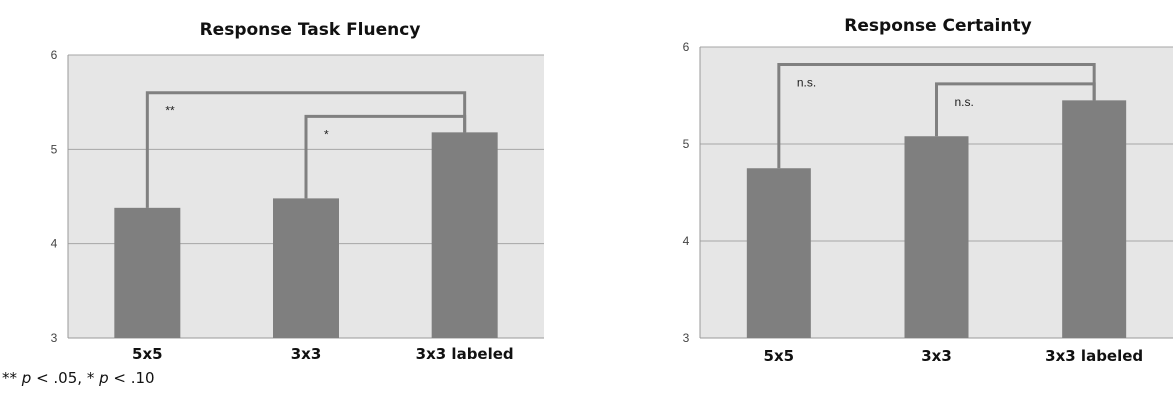 The image size is (1173, 397). What do you see at coordinates (59, 378) in the screenshot?
I see `footnote-threshold: < .05,` at bounding box center [59, 378].